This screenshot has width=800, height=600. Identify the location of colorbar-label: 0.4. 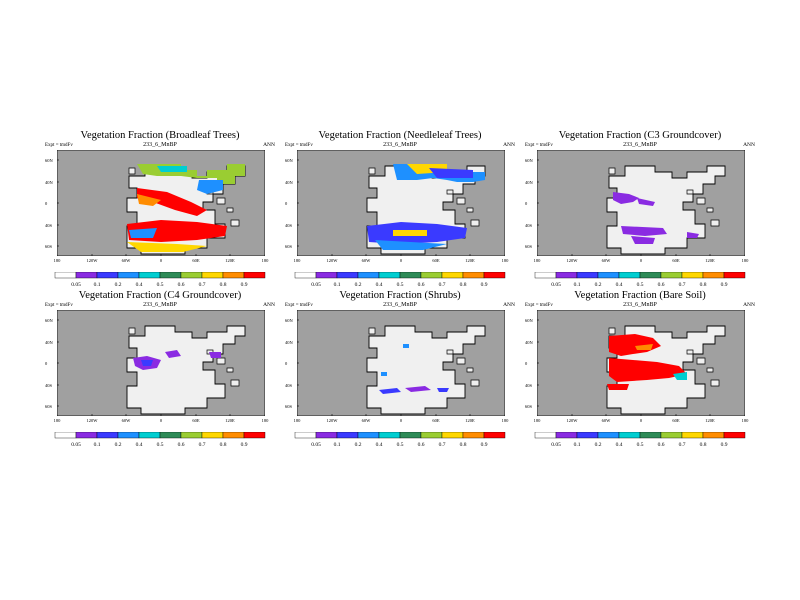
(379, 445).